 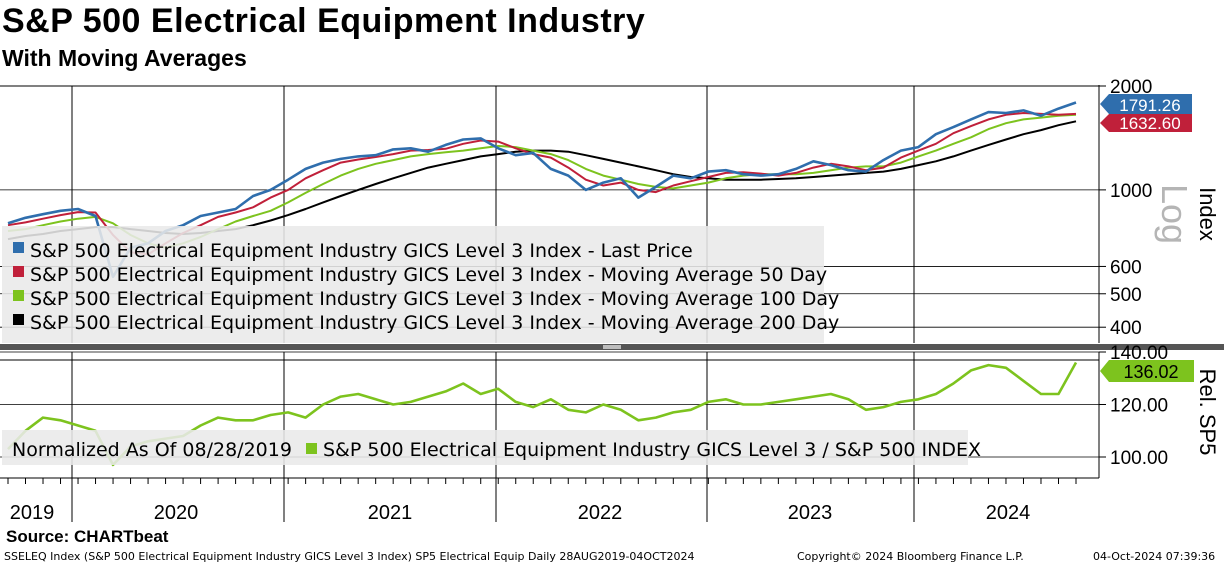 I want to click on relative-tick-label: 140.00, so click(x=1139, y=353).